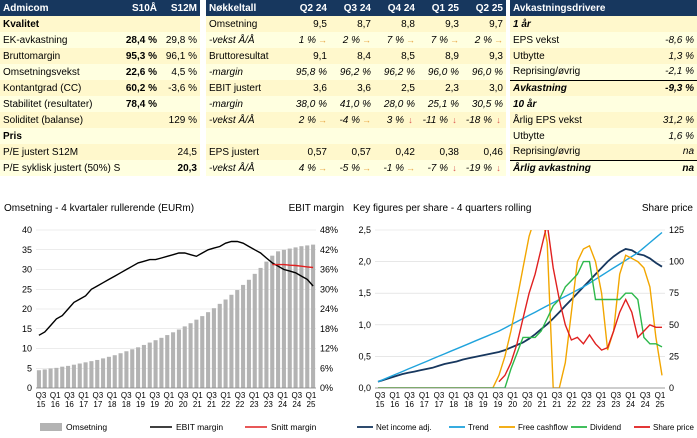 This screenshot has height=438, width=697. What do you see at coordinates (308, 72) in the screenshot?
I see `value-cell: 95,8 %` at bounding box center [308, 72].